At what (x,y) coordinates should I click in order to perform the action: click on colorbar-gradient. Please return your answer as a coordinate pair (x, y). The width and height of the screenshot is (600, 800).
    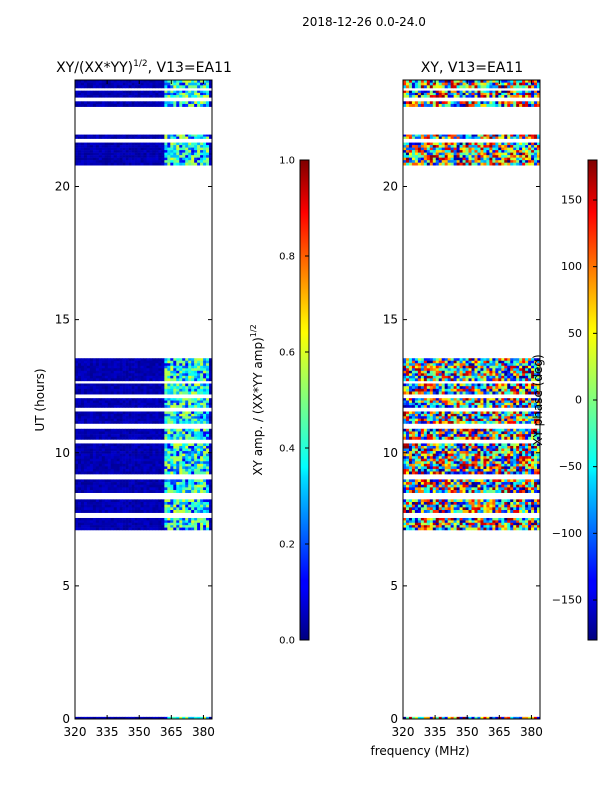
    Looking at the image, I should click on (304, 400).